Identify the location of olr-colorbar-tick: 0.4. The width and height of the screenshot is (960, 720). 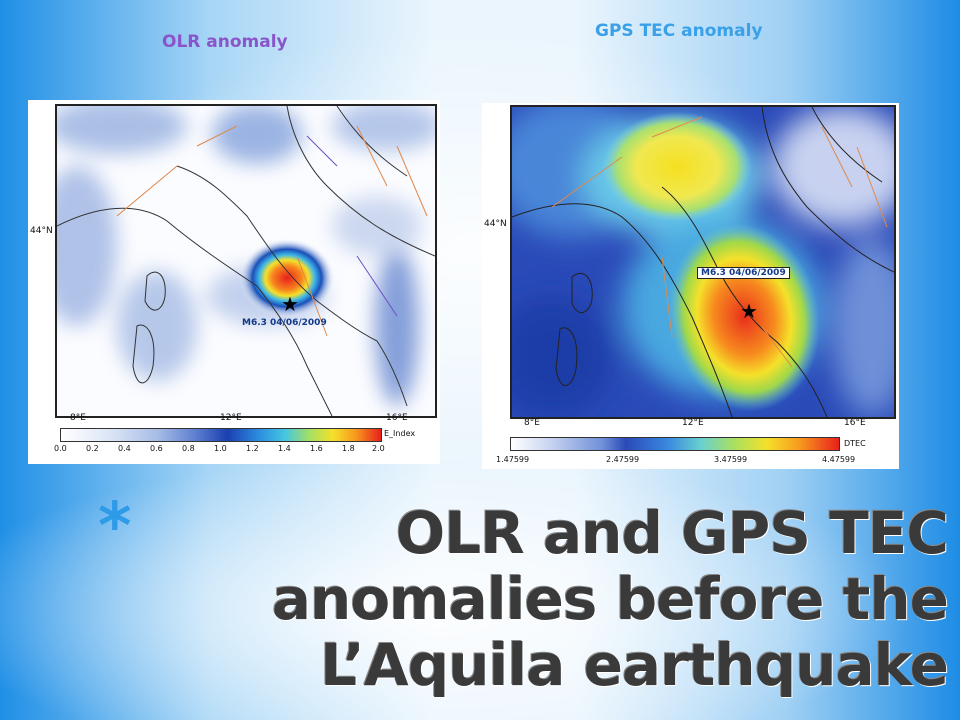
(124, 448).